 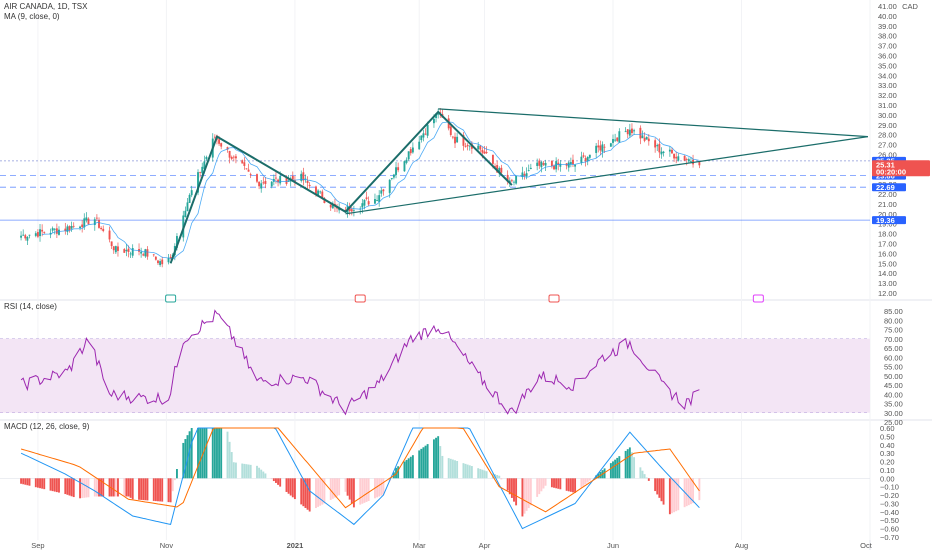 I want to click on last-price-text: 25.31, so click(x=885, y=164).